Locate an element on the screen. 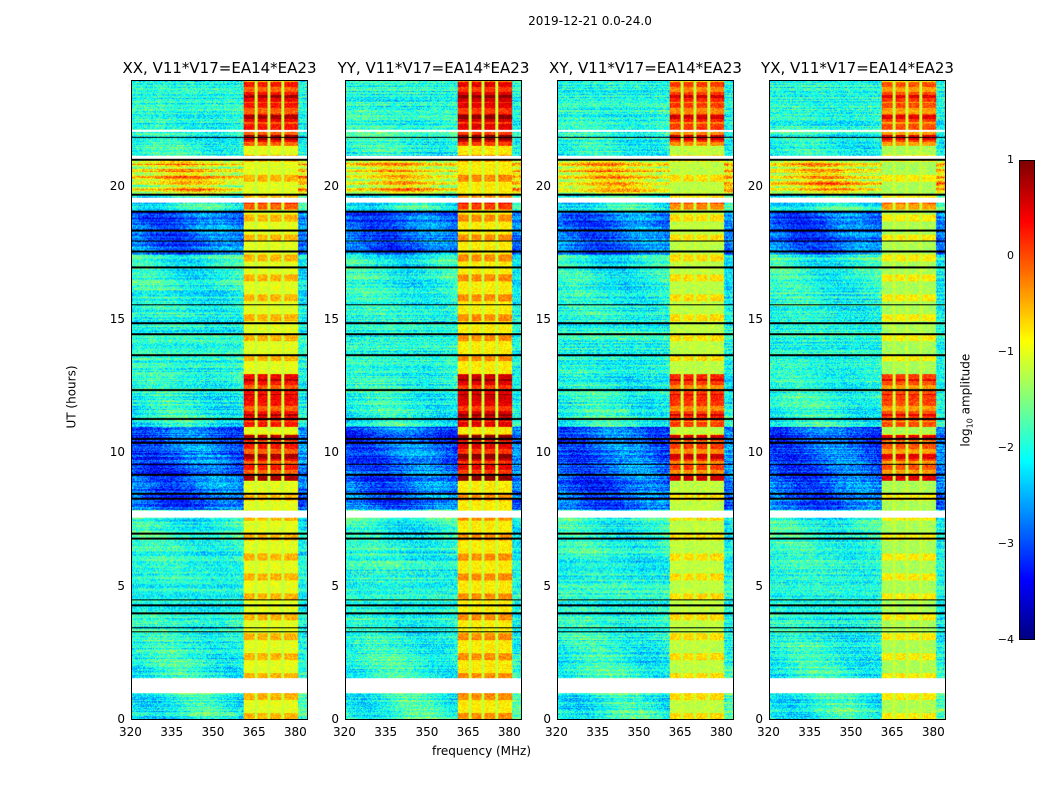 The height and width of the screenshot is (800, 1050). colorbar-tick-label: 1 is located at coordinates (1010, 159).